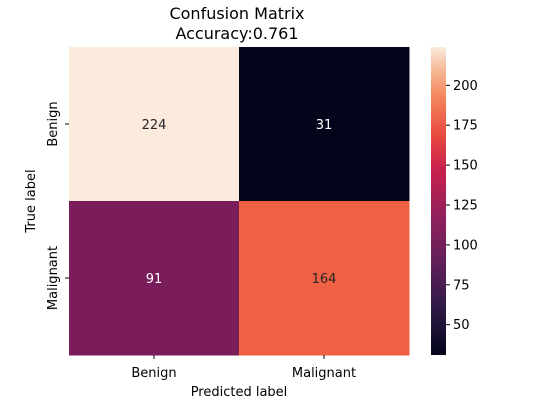 Image resolution: width=550 pixels, height=400 pixels. Describe the element at coordinates (461, 325) in the screenshot. I see `colorbar-tick-label: 50` at that location.